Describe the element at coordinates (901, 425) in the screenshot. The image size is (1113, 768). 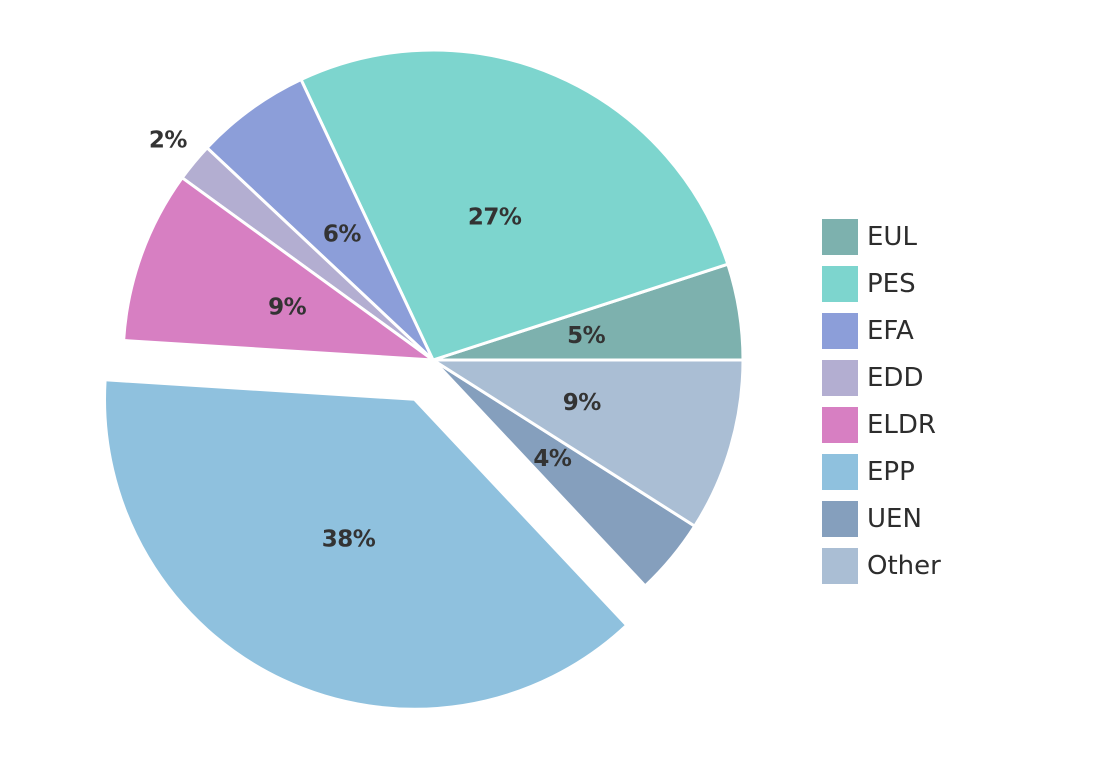
I see `legend-label-eldr: ELDR` at that location.